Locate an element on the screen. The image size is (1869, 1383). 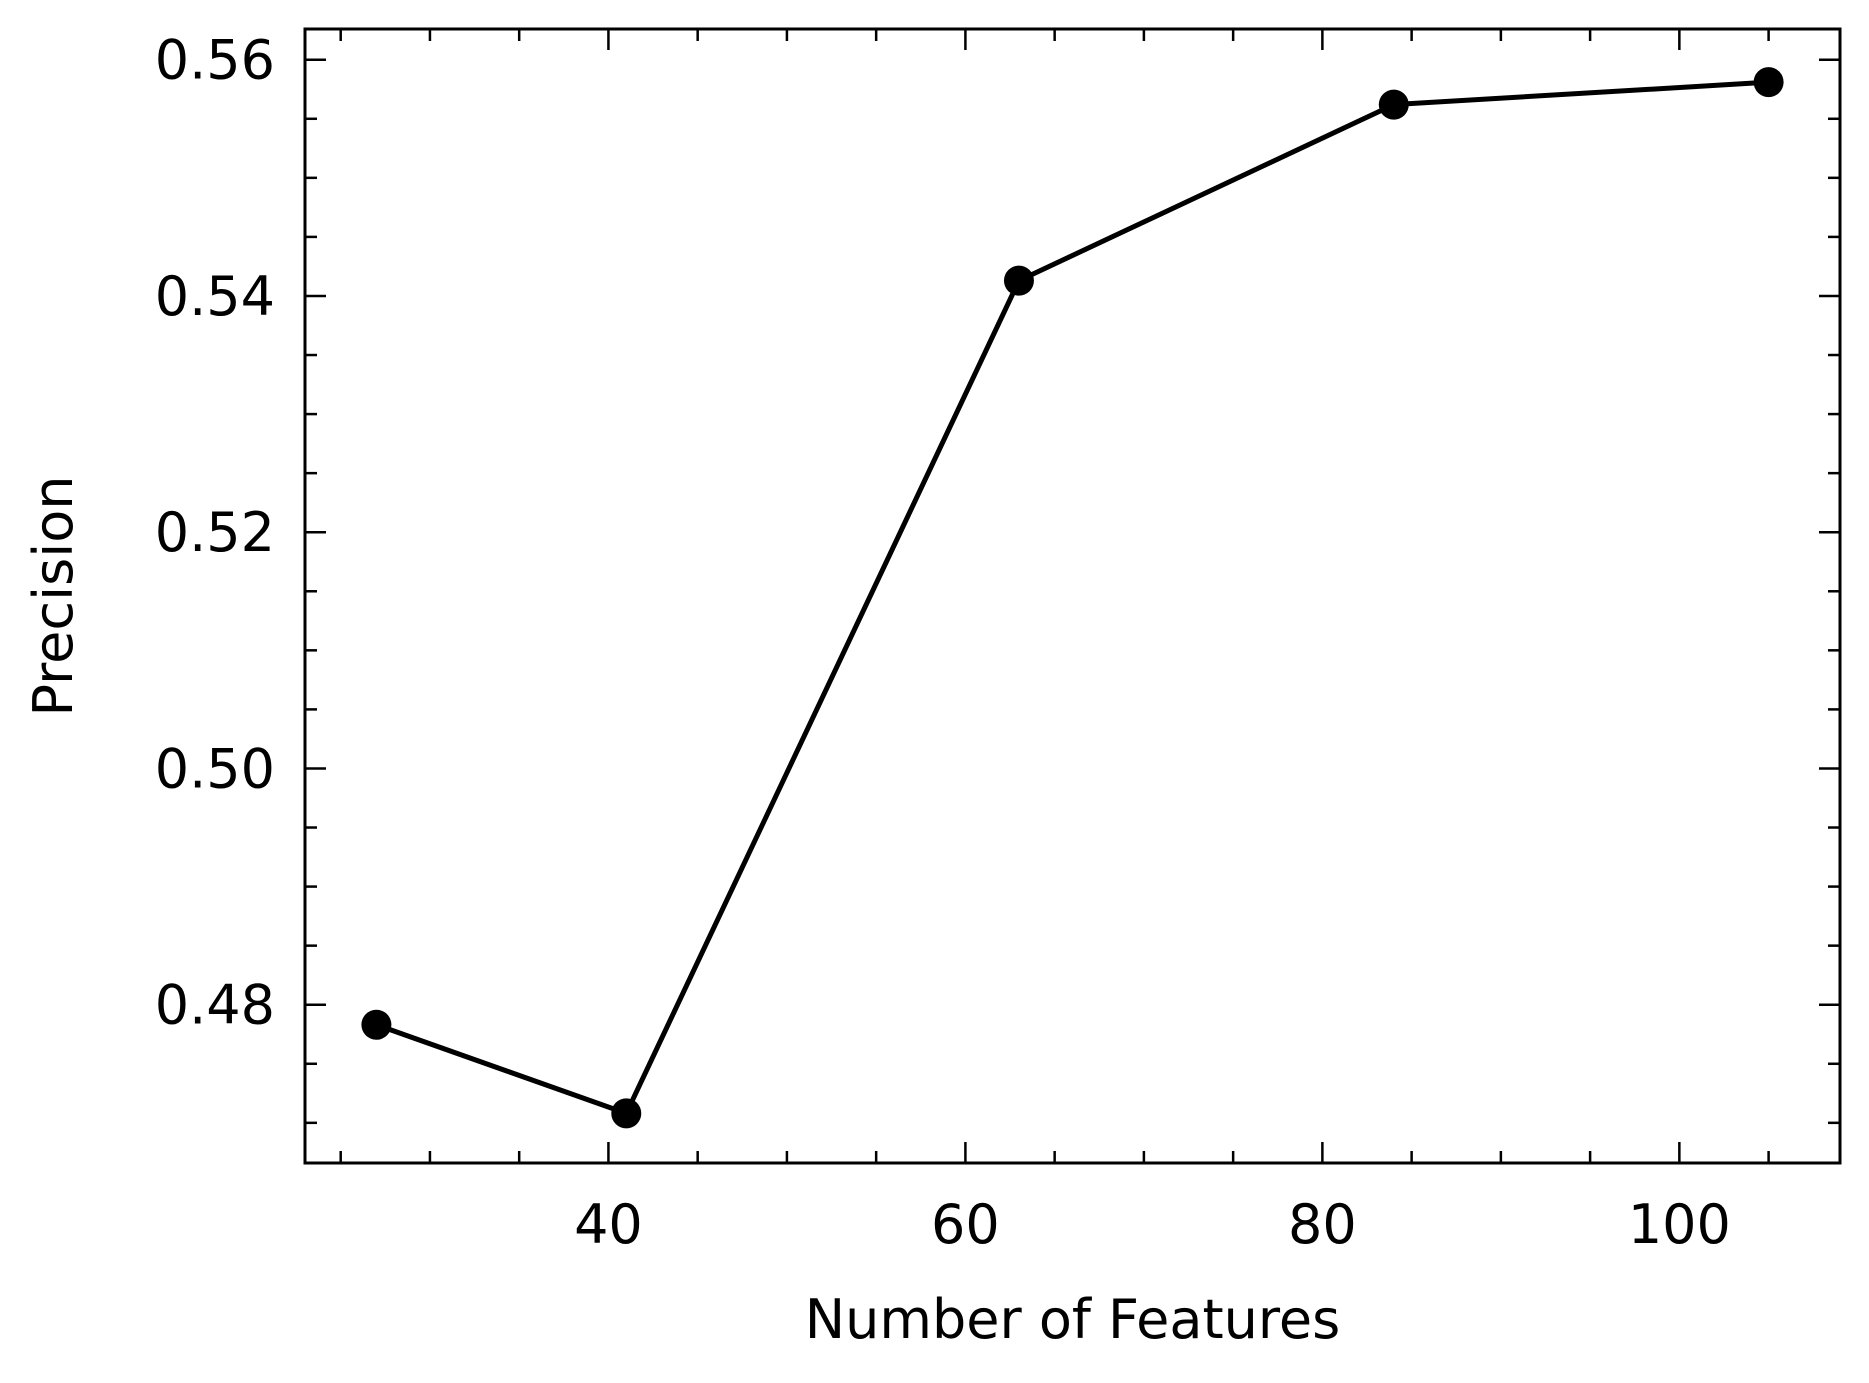
x-tick-label: 60 is located at coordinates (965, 1224).